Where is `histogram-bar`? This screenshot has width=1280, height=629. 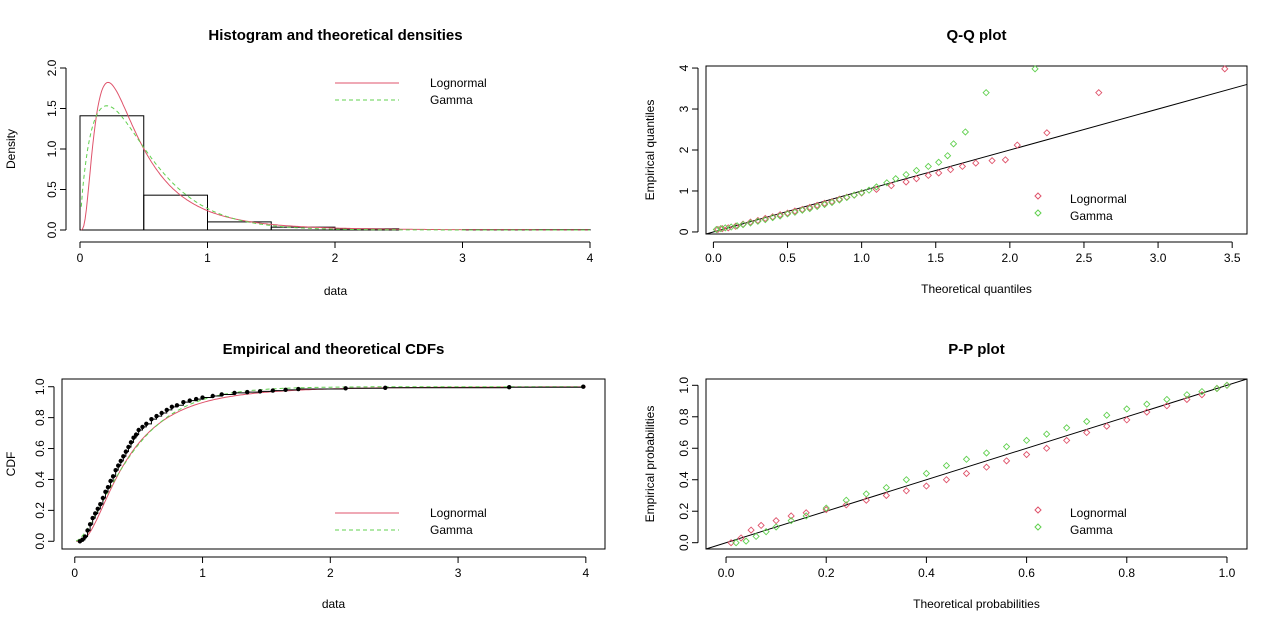
histogram-bar is located at coordinates (112, 173).